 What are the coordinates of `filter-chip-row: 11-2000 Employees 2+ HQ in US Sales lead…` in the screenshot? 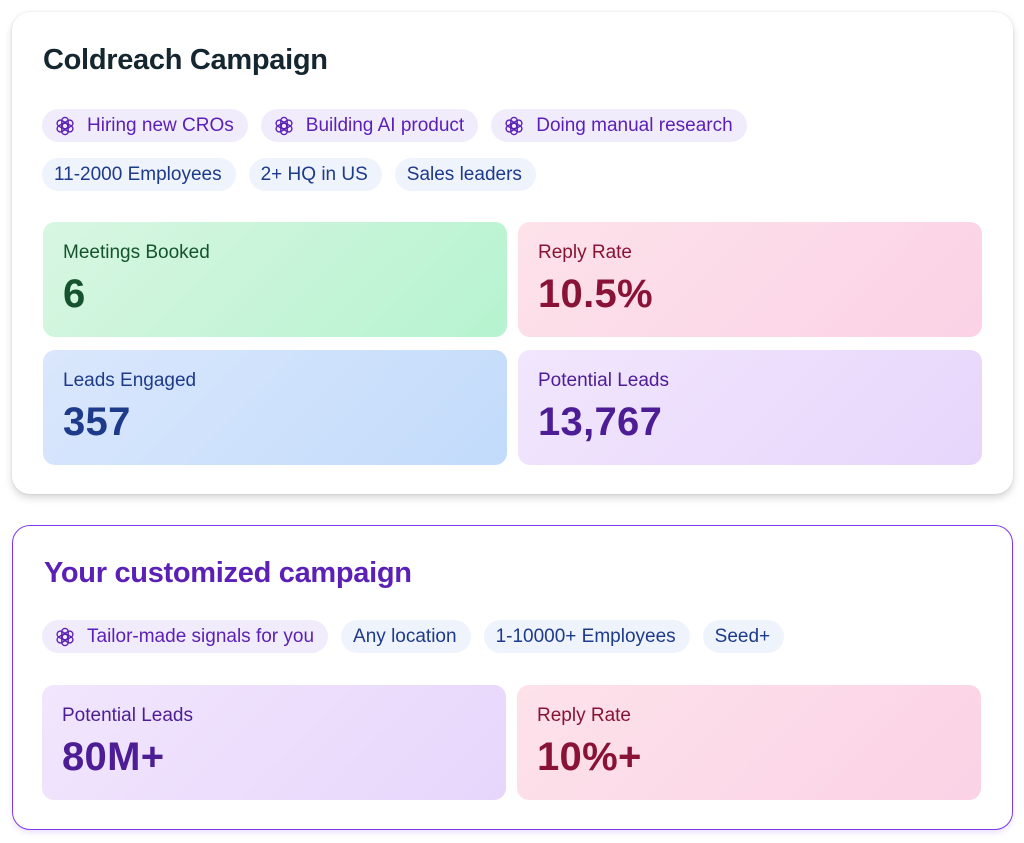 It's located at (289, 174).